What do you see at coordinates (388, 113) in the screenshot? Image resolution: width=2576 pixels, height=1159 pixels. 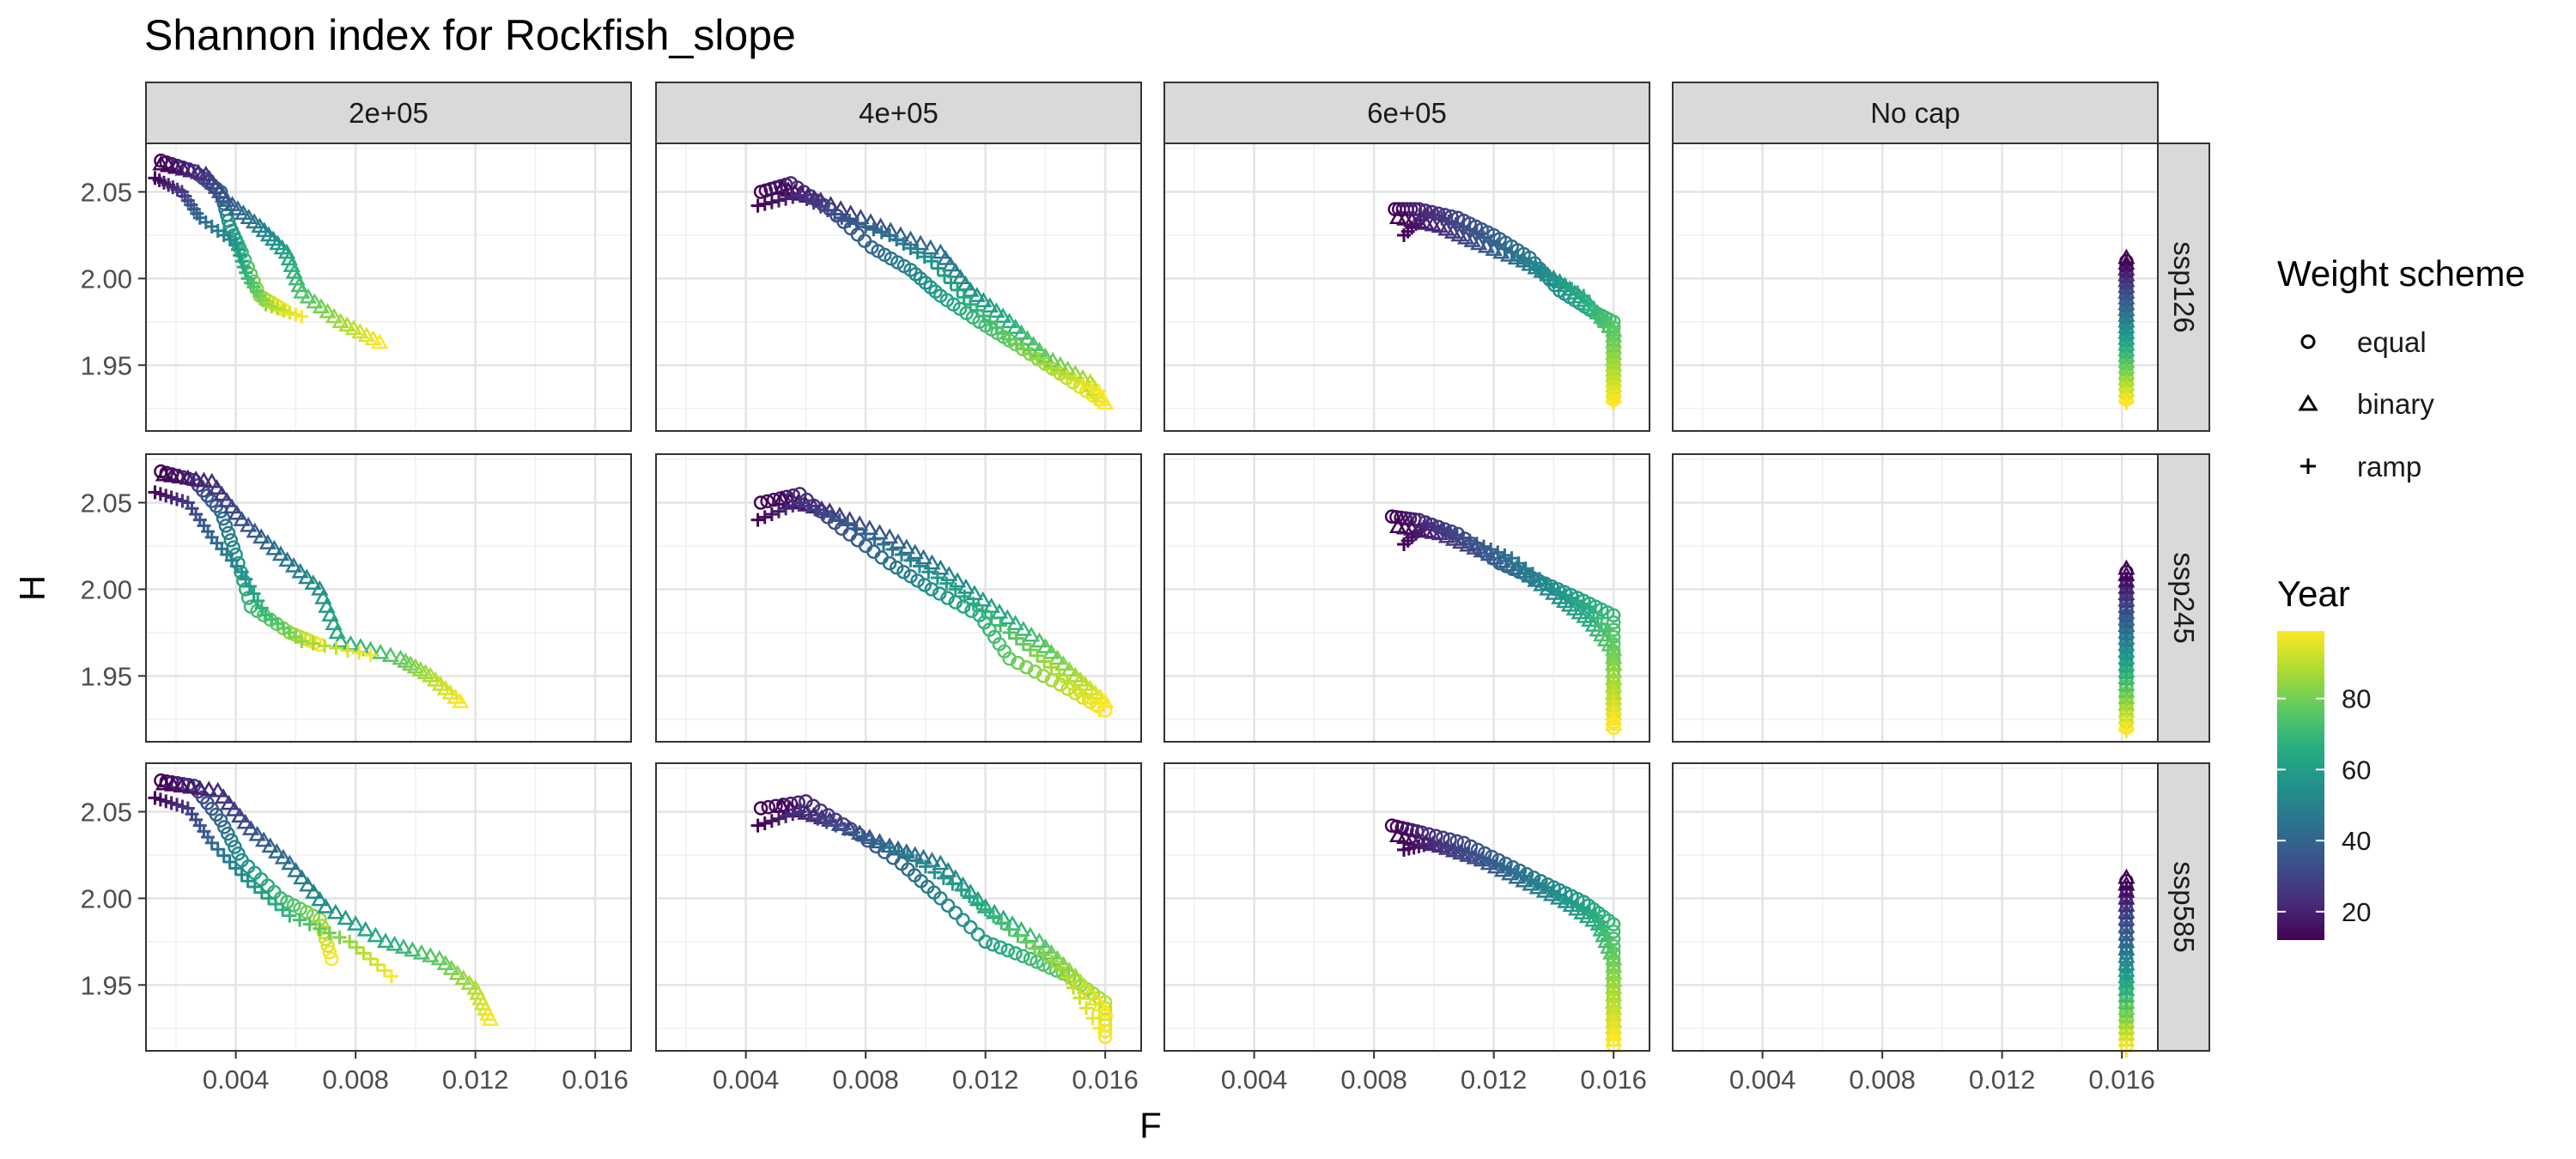 I see `facet-strip-label: 2e+05` at bounding box center [388, 113].